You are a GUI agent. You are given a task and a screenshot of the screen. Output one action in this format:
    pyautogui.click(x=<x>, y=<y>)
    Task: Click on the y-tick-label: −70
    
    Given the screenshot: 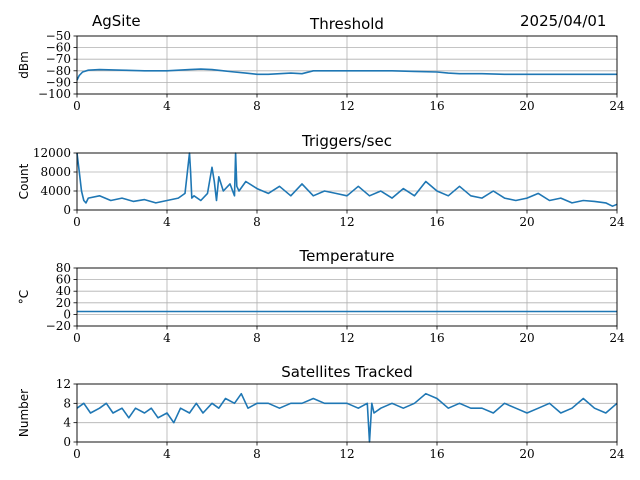 What is the action you would take?
    pyautogui.click(x=58, y=59)
    